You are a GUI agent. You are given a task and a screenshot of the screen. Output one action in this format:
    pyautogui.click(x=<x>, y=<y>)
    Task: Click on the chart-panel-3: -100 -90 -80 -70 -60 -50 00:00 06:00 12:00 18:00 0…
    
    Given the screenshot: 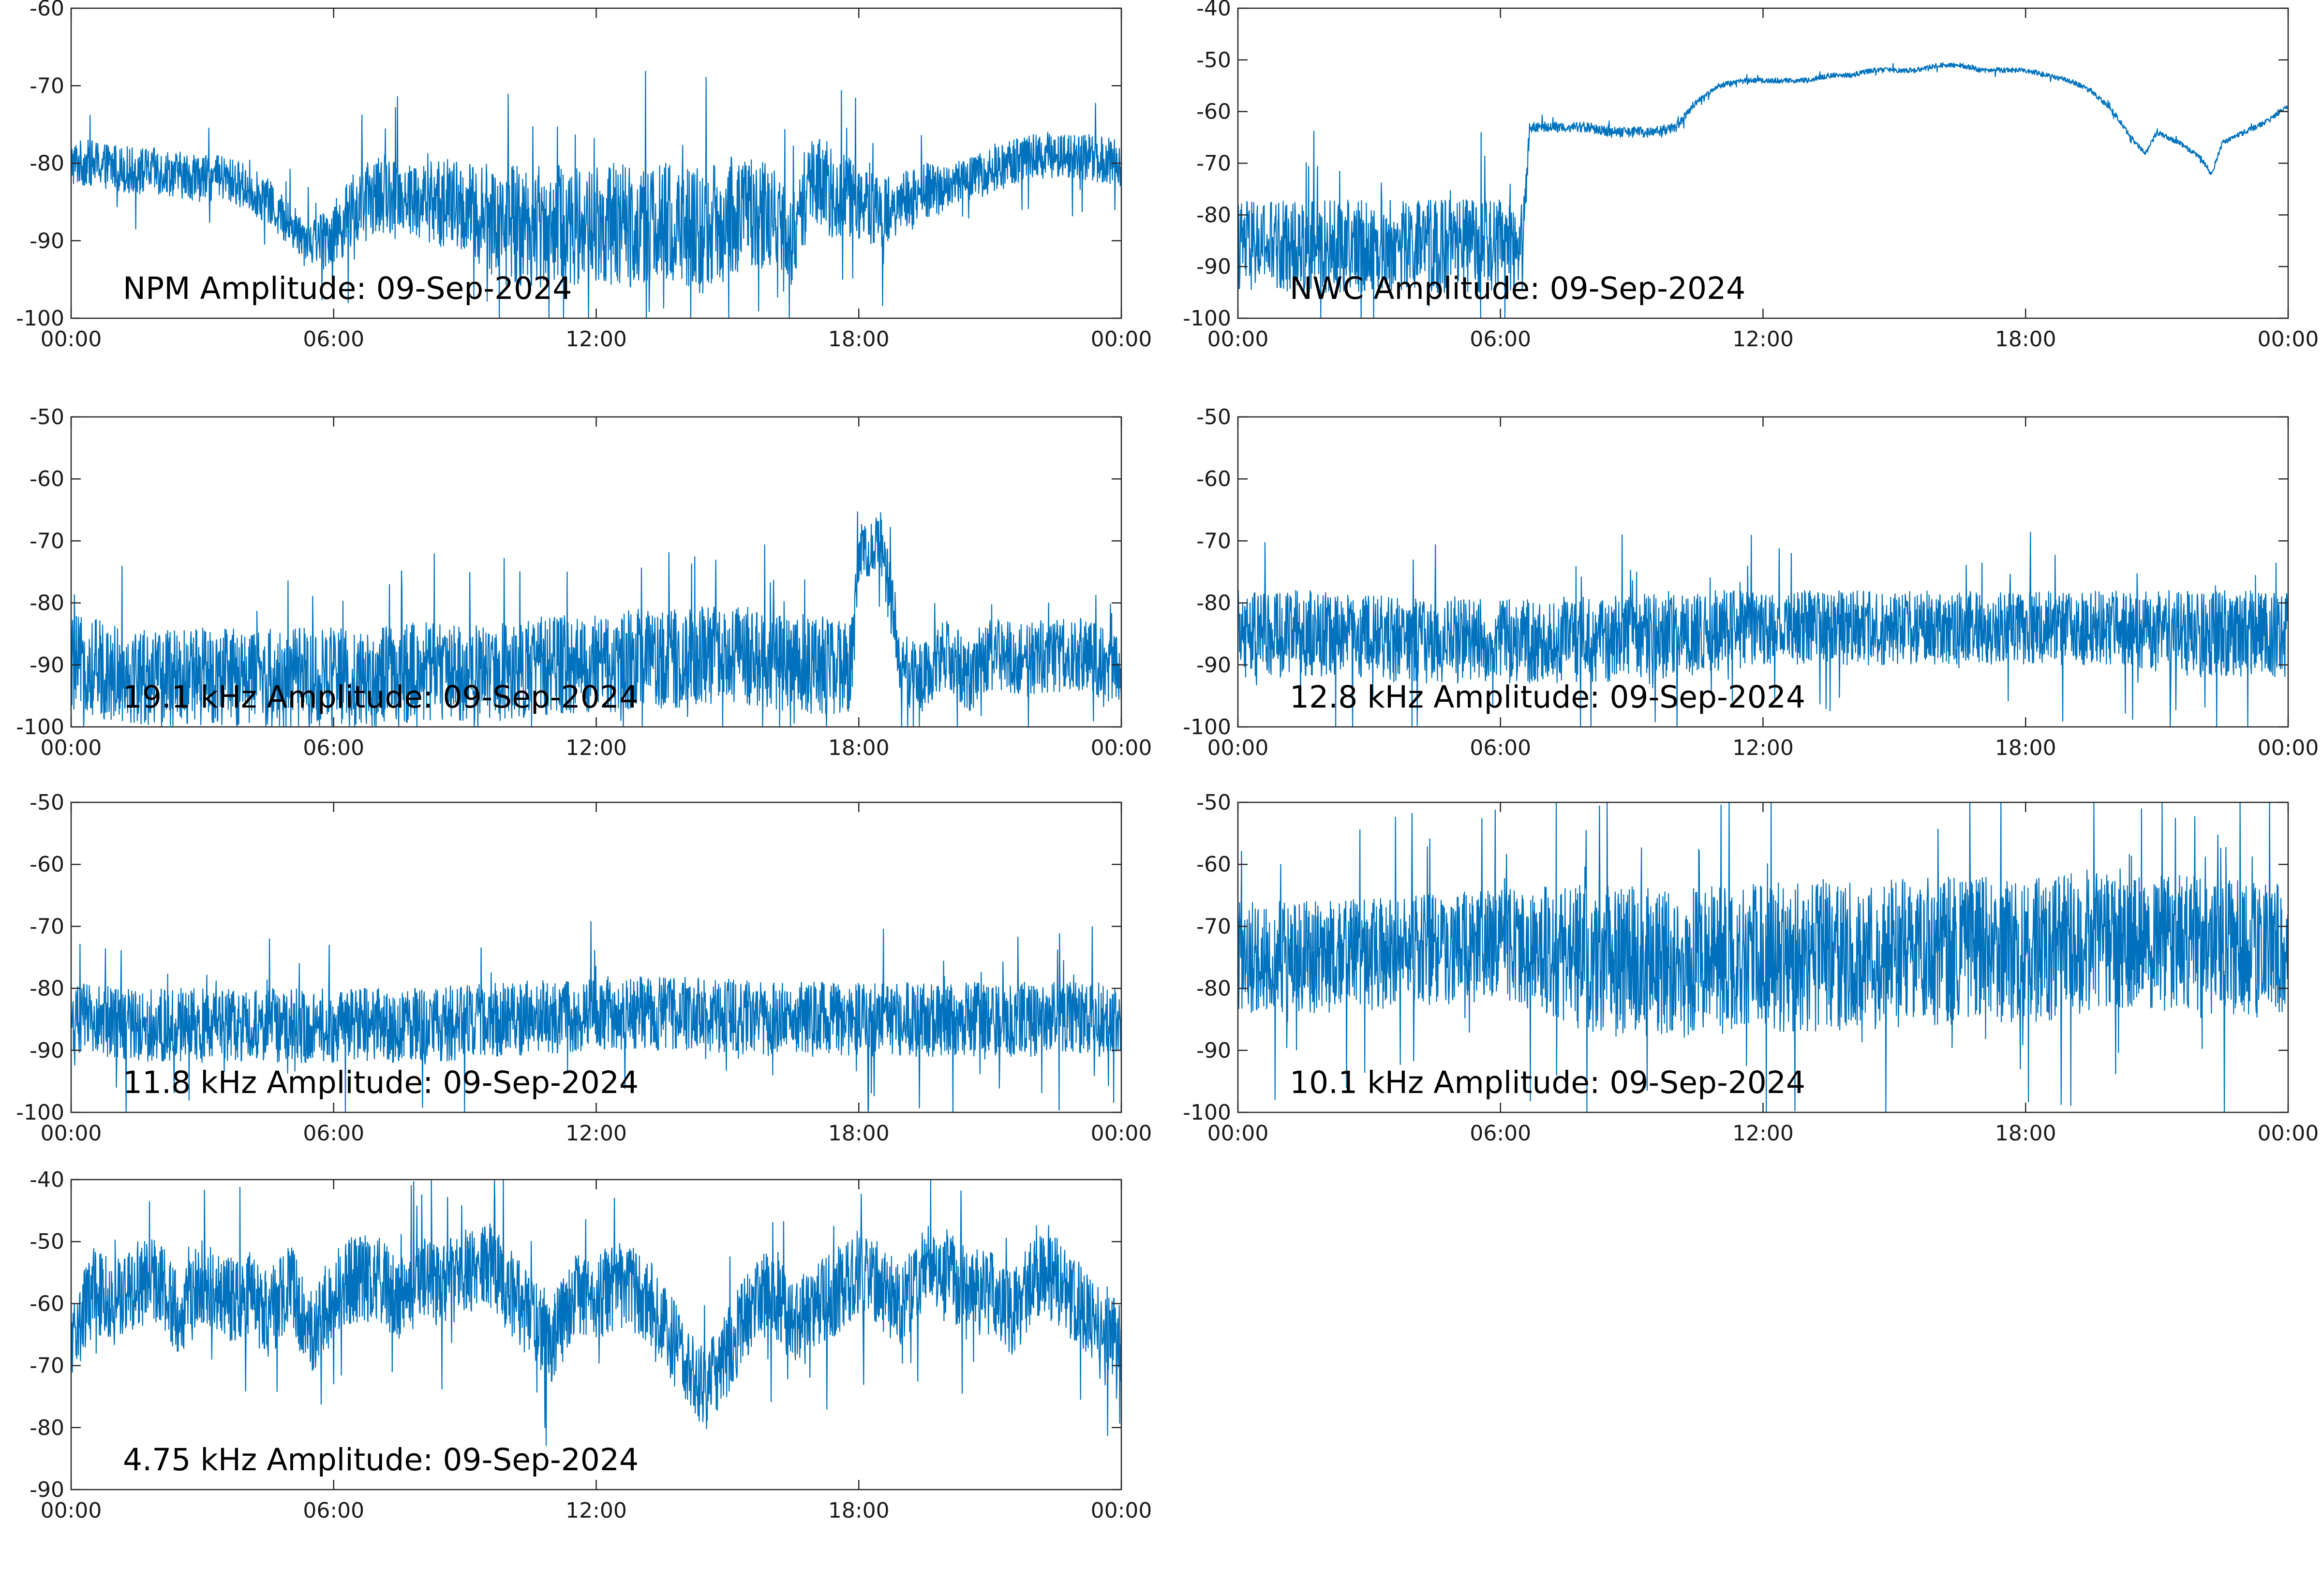 What is the action you would take?
    pyautogui.click(x=584, y=582)
    